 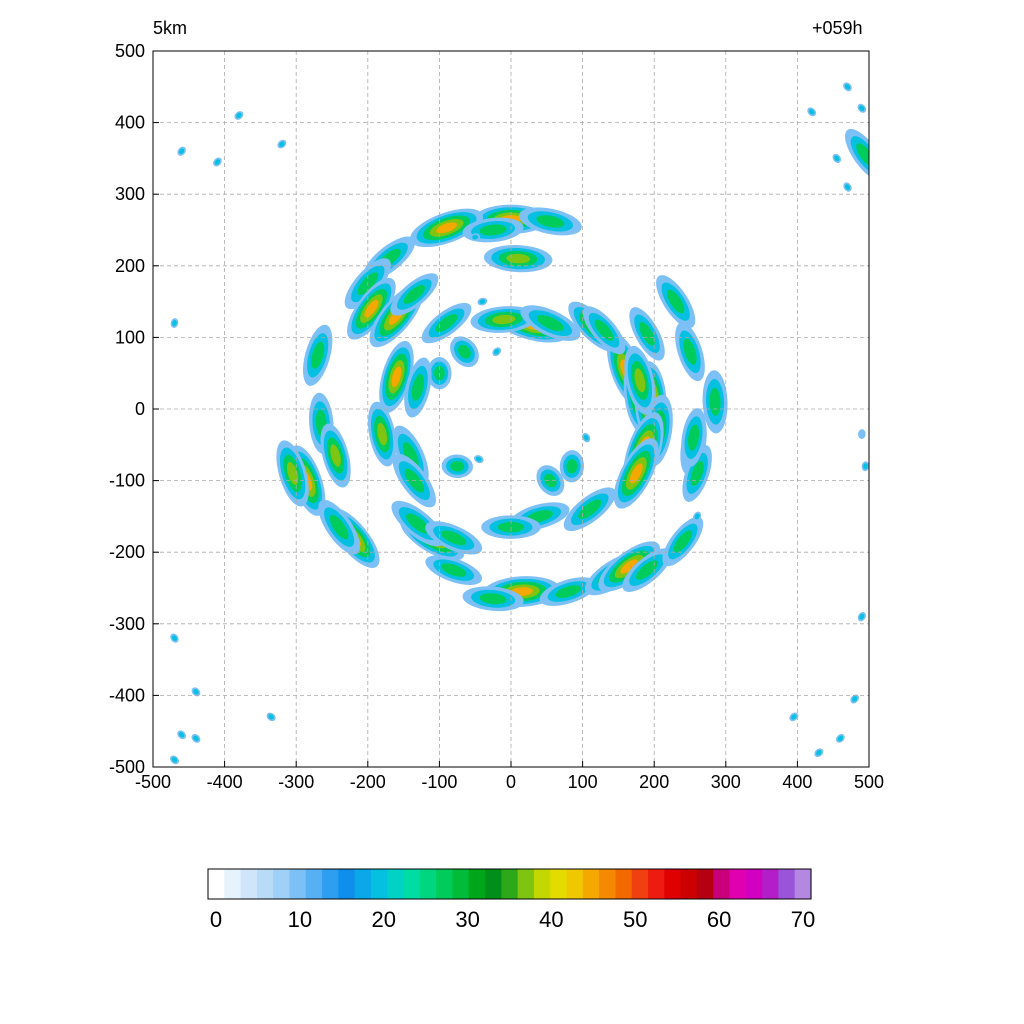 I want to click on colorbar-tick-label: 50, so click(x=635, y=919).